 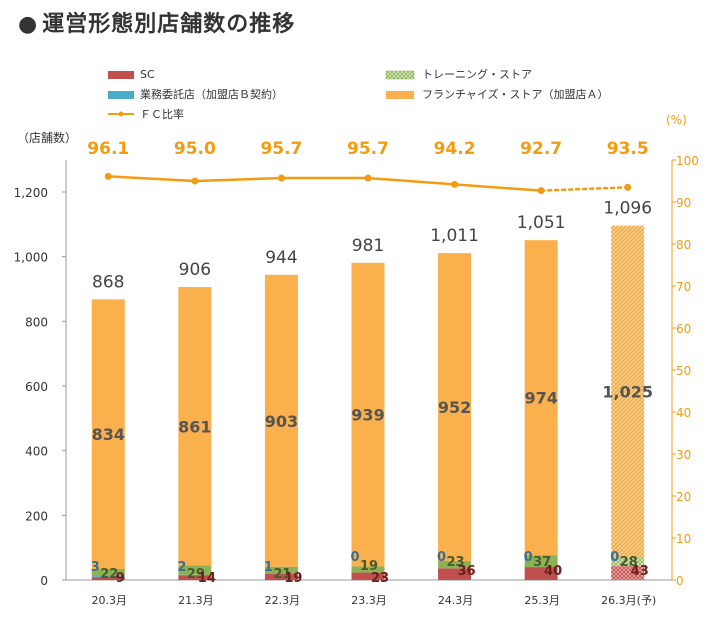 What do you see at coordinates (380, 578) in the screenshot?
I see `sc-value-label: 23` at bounding box center [380, 578].